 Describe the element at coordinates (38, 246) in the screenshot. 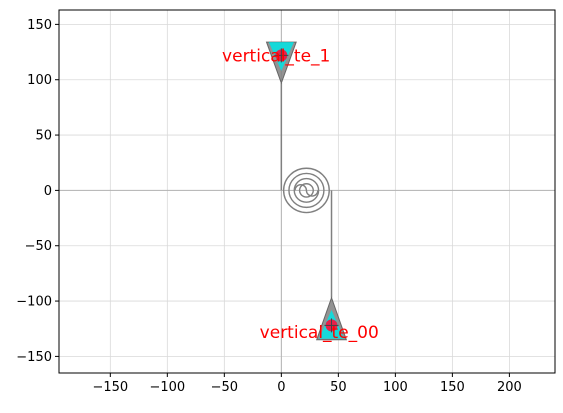

I see `y-tick-label: −50` at that location.